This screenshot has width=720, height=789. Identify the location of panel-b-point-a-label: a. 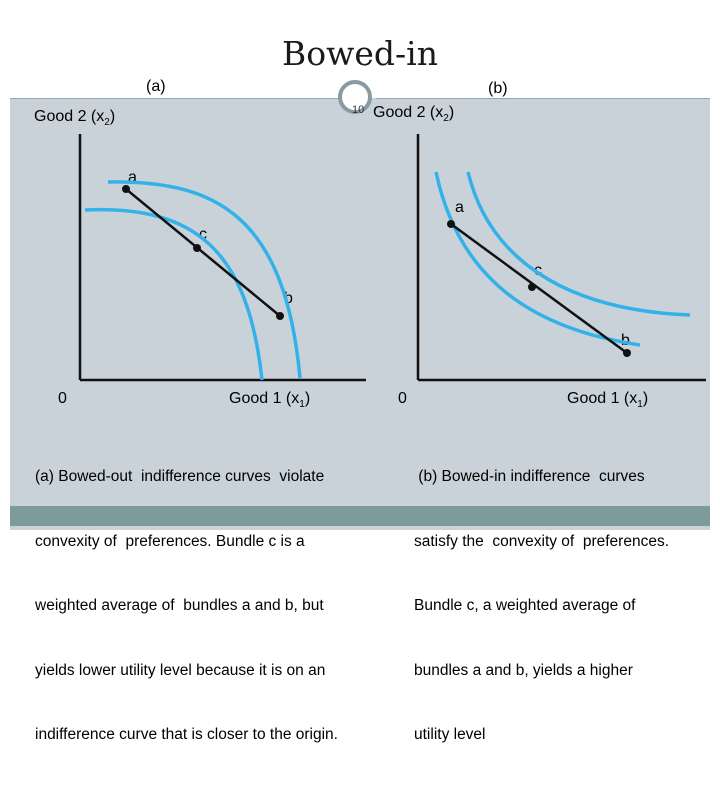
(459, 207).